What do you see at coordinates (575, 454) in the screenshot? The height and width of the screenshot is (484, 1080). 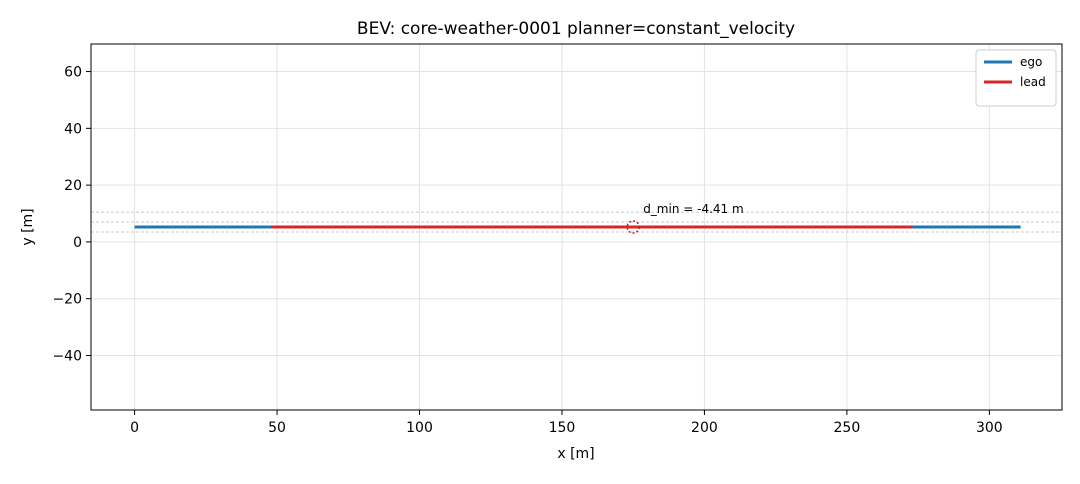 I see `x-axis-label: x [m]` at bounding box center [575, 454].